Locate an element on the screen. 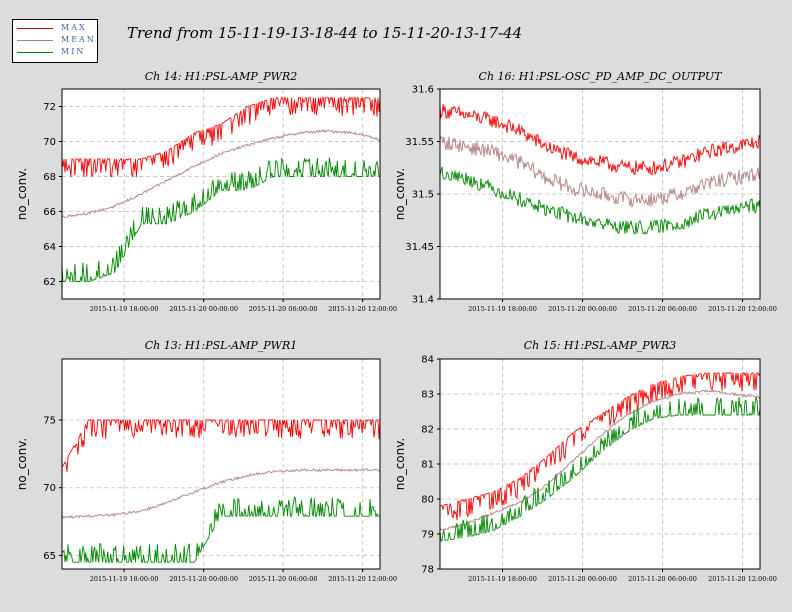 This screenshot has height=612, width=792. y-axis-label-ch14: no_conv. is located at coordinates (22, 194).